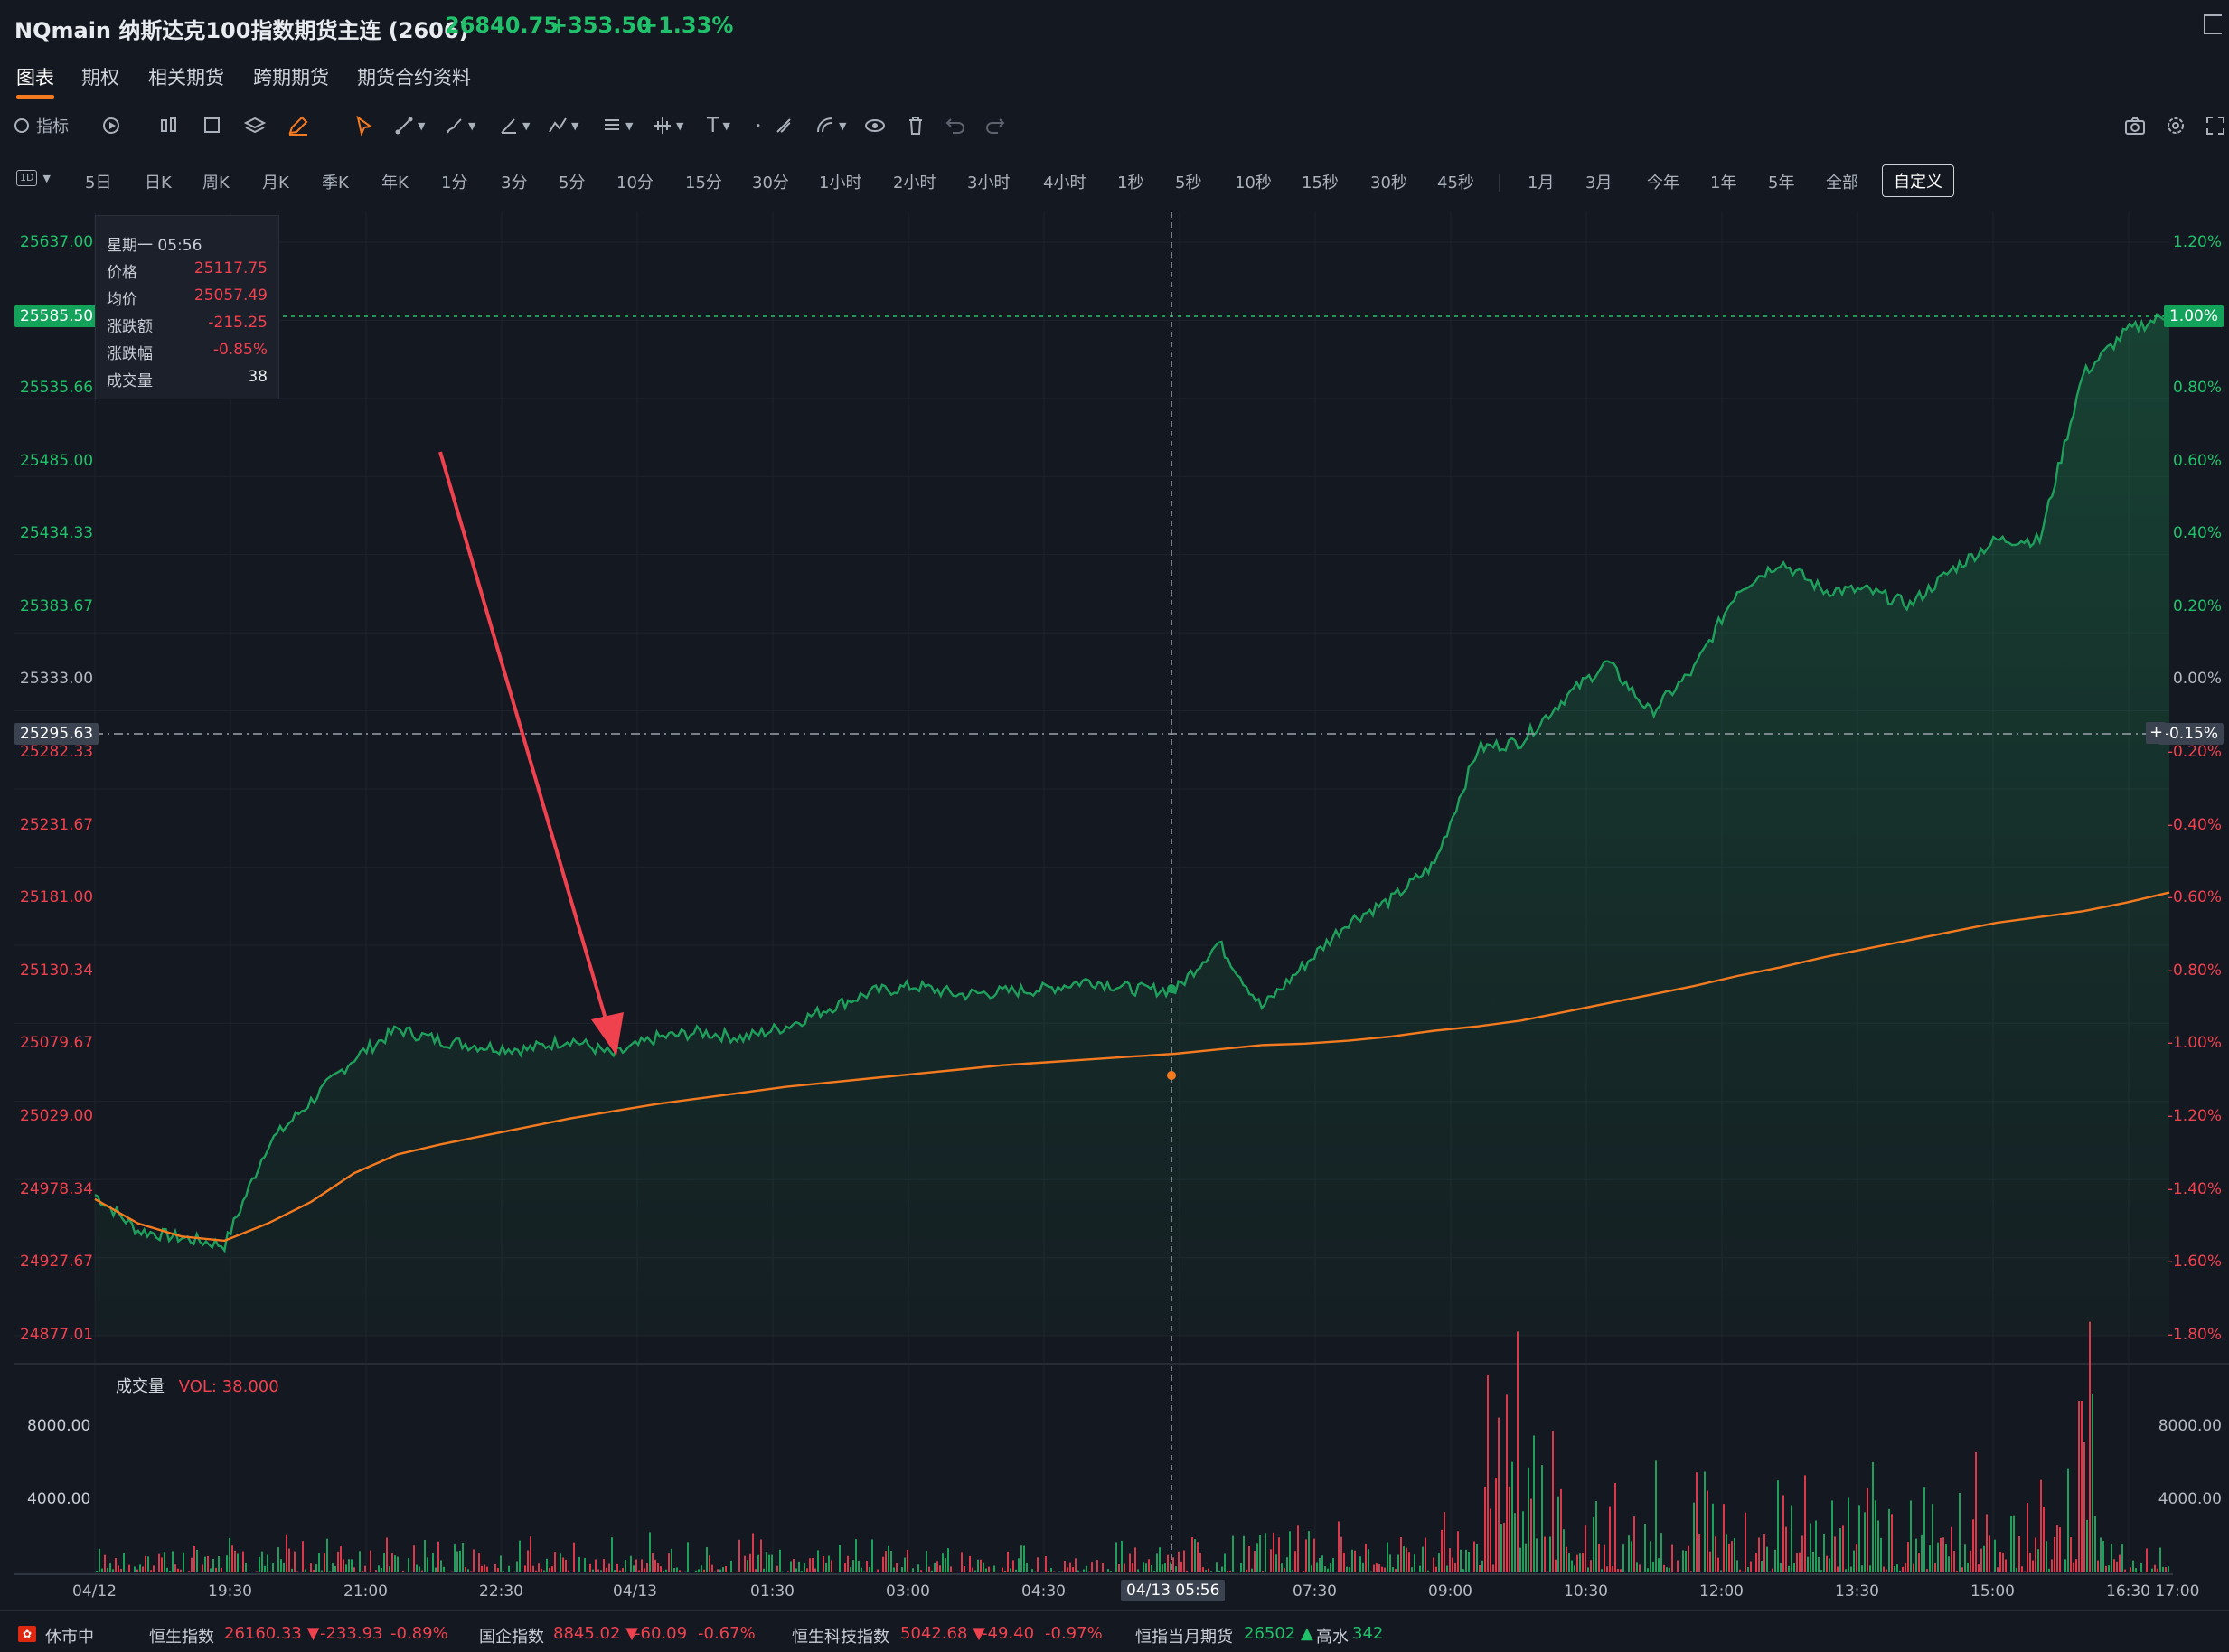 The height and width of the screenshot is (1652, 2229). Describe the element at coordinates (240, 352) in the screenshot. I see `tooltip-value: -0.85%` at that location.